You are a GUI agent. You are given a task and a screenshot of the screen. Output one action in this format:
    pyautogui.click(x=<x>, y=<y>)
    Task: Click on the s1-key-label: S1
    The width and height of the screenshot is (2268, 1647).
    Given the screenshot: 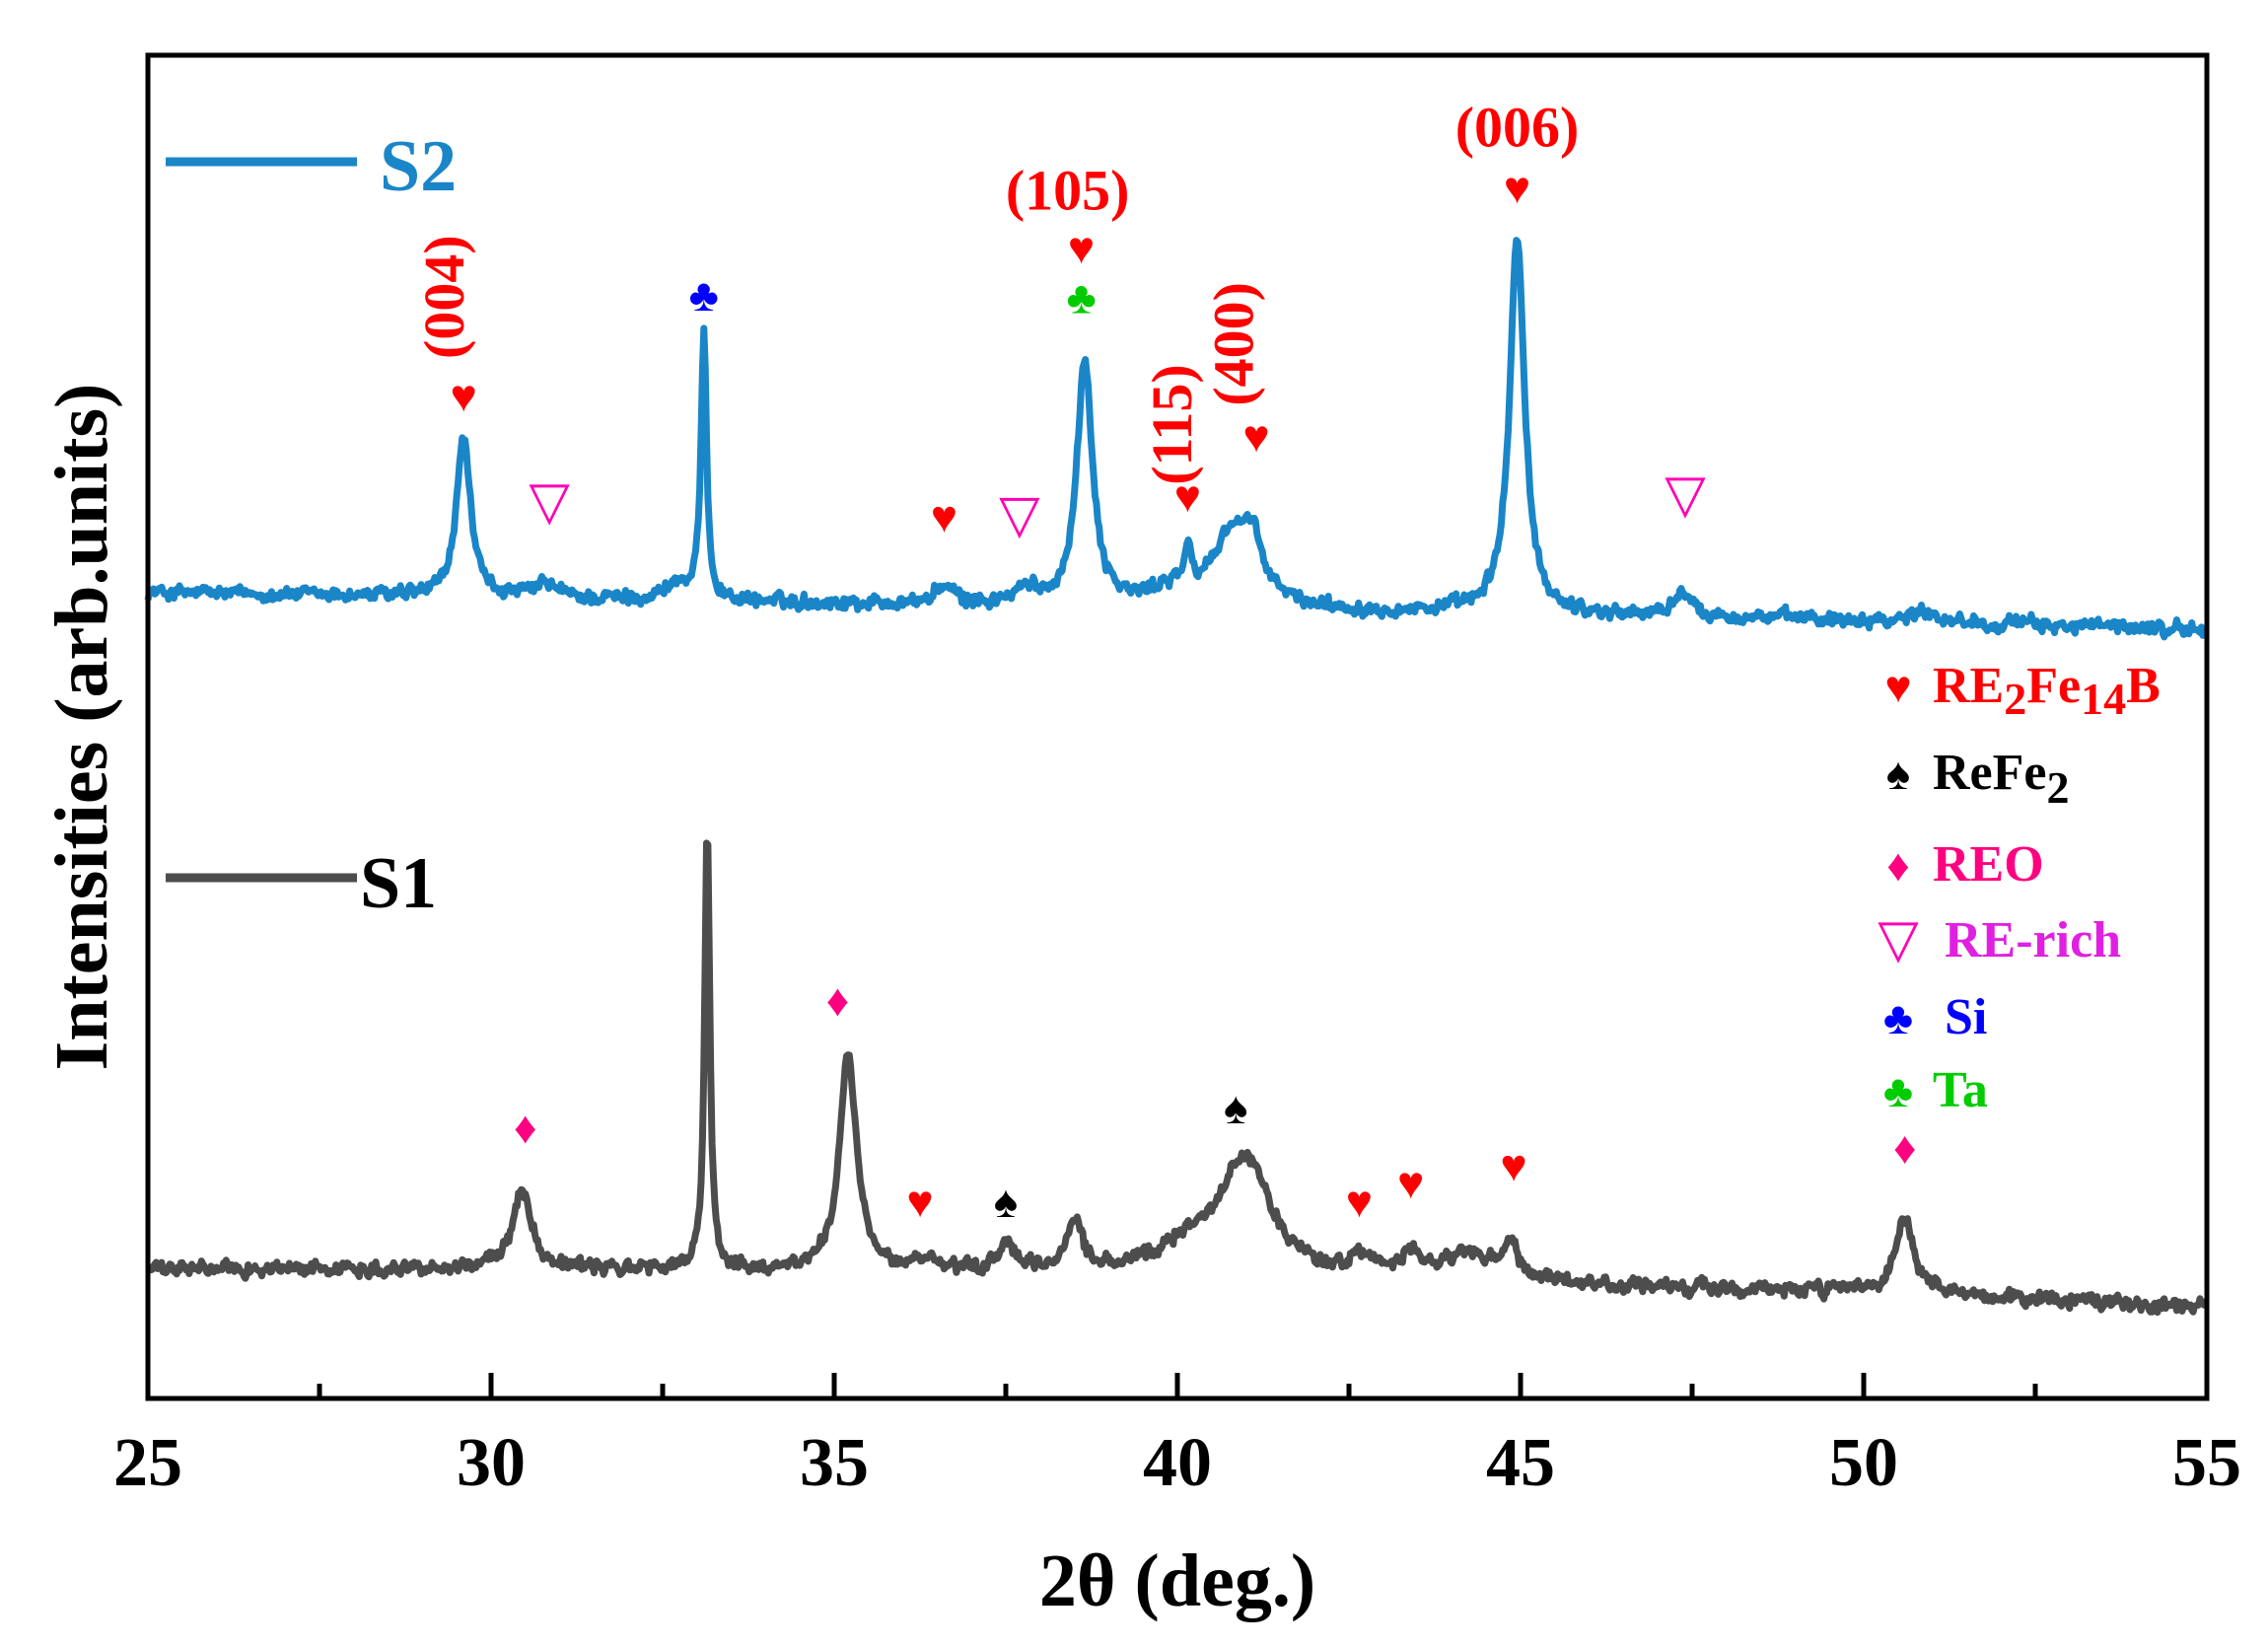 What is the action you would take?
    pyautogui.click(x=399, y=883)
    